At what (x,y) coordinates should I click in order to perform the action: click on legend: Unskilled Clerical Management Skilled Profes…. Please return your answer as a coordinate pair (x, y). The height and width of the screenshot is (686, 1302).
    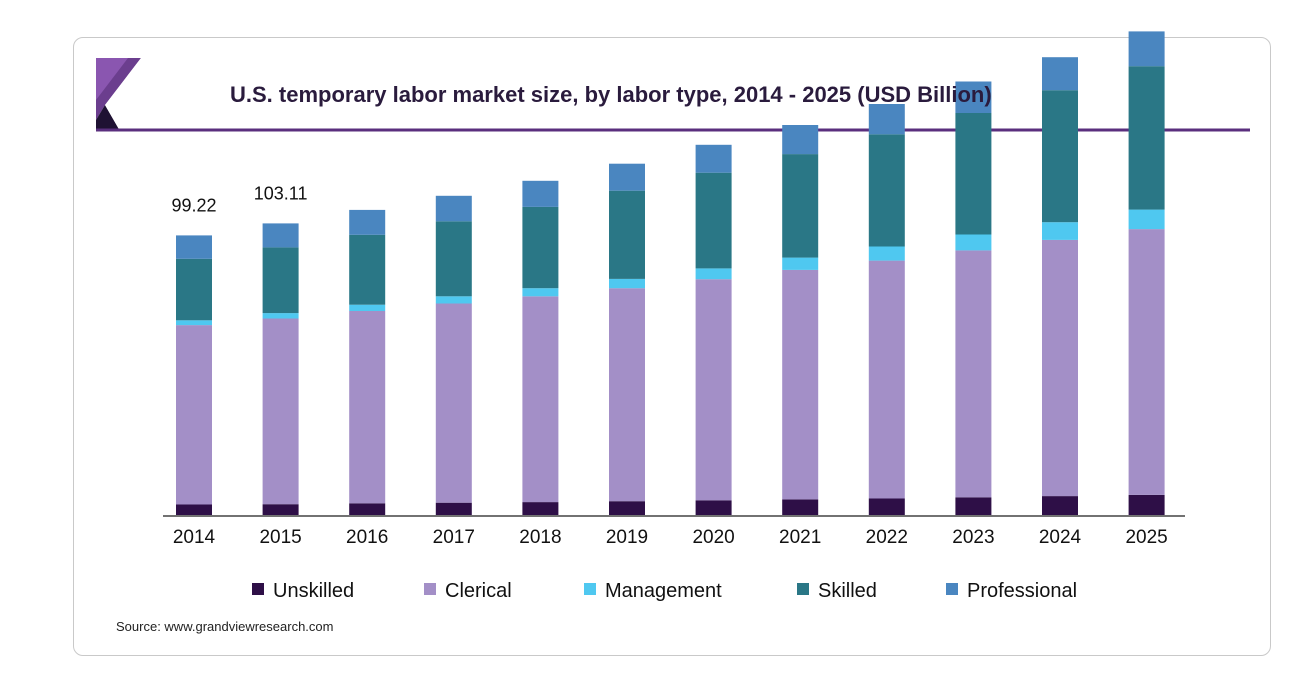
    Looking at the image, I should click on (664, 591).